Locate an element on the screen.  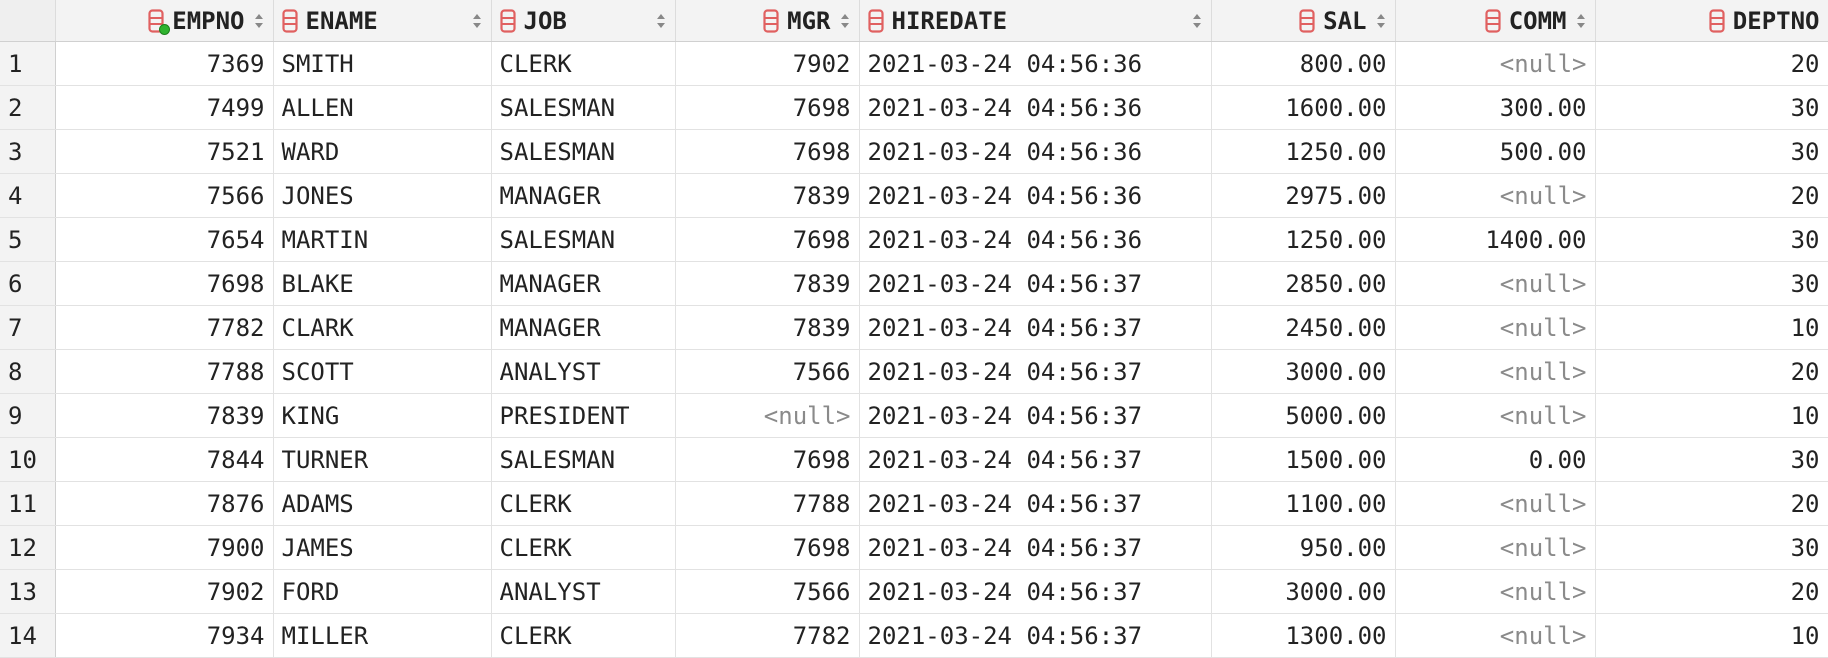
cell-ename: WARD is located at coordinates (382, 151).